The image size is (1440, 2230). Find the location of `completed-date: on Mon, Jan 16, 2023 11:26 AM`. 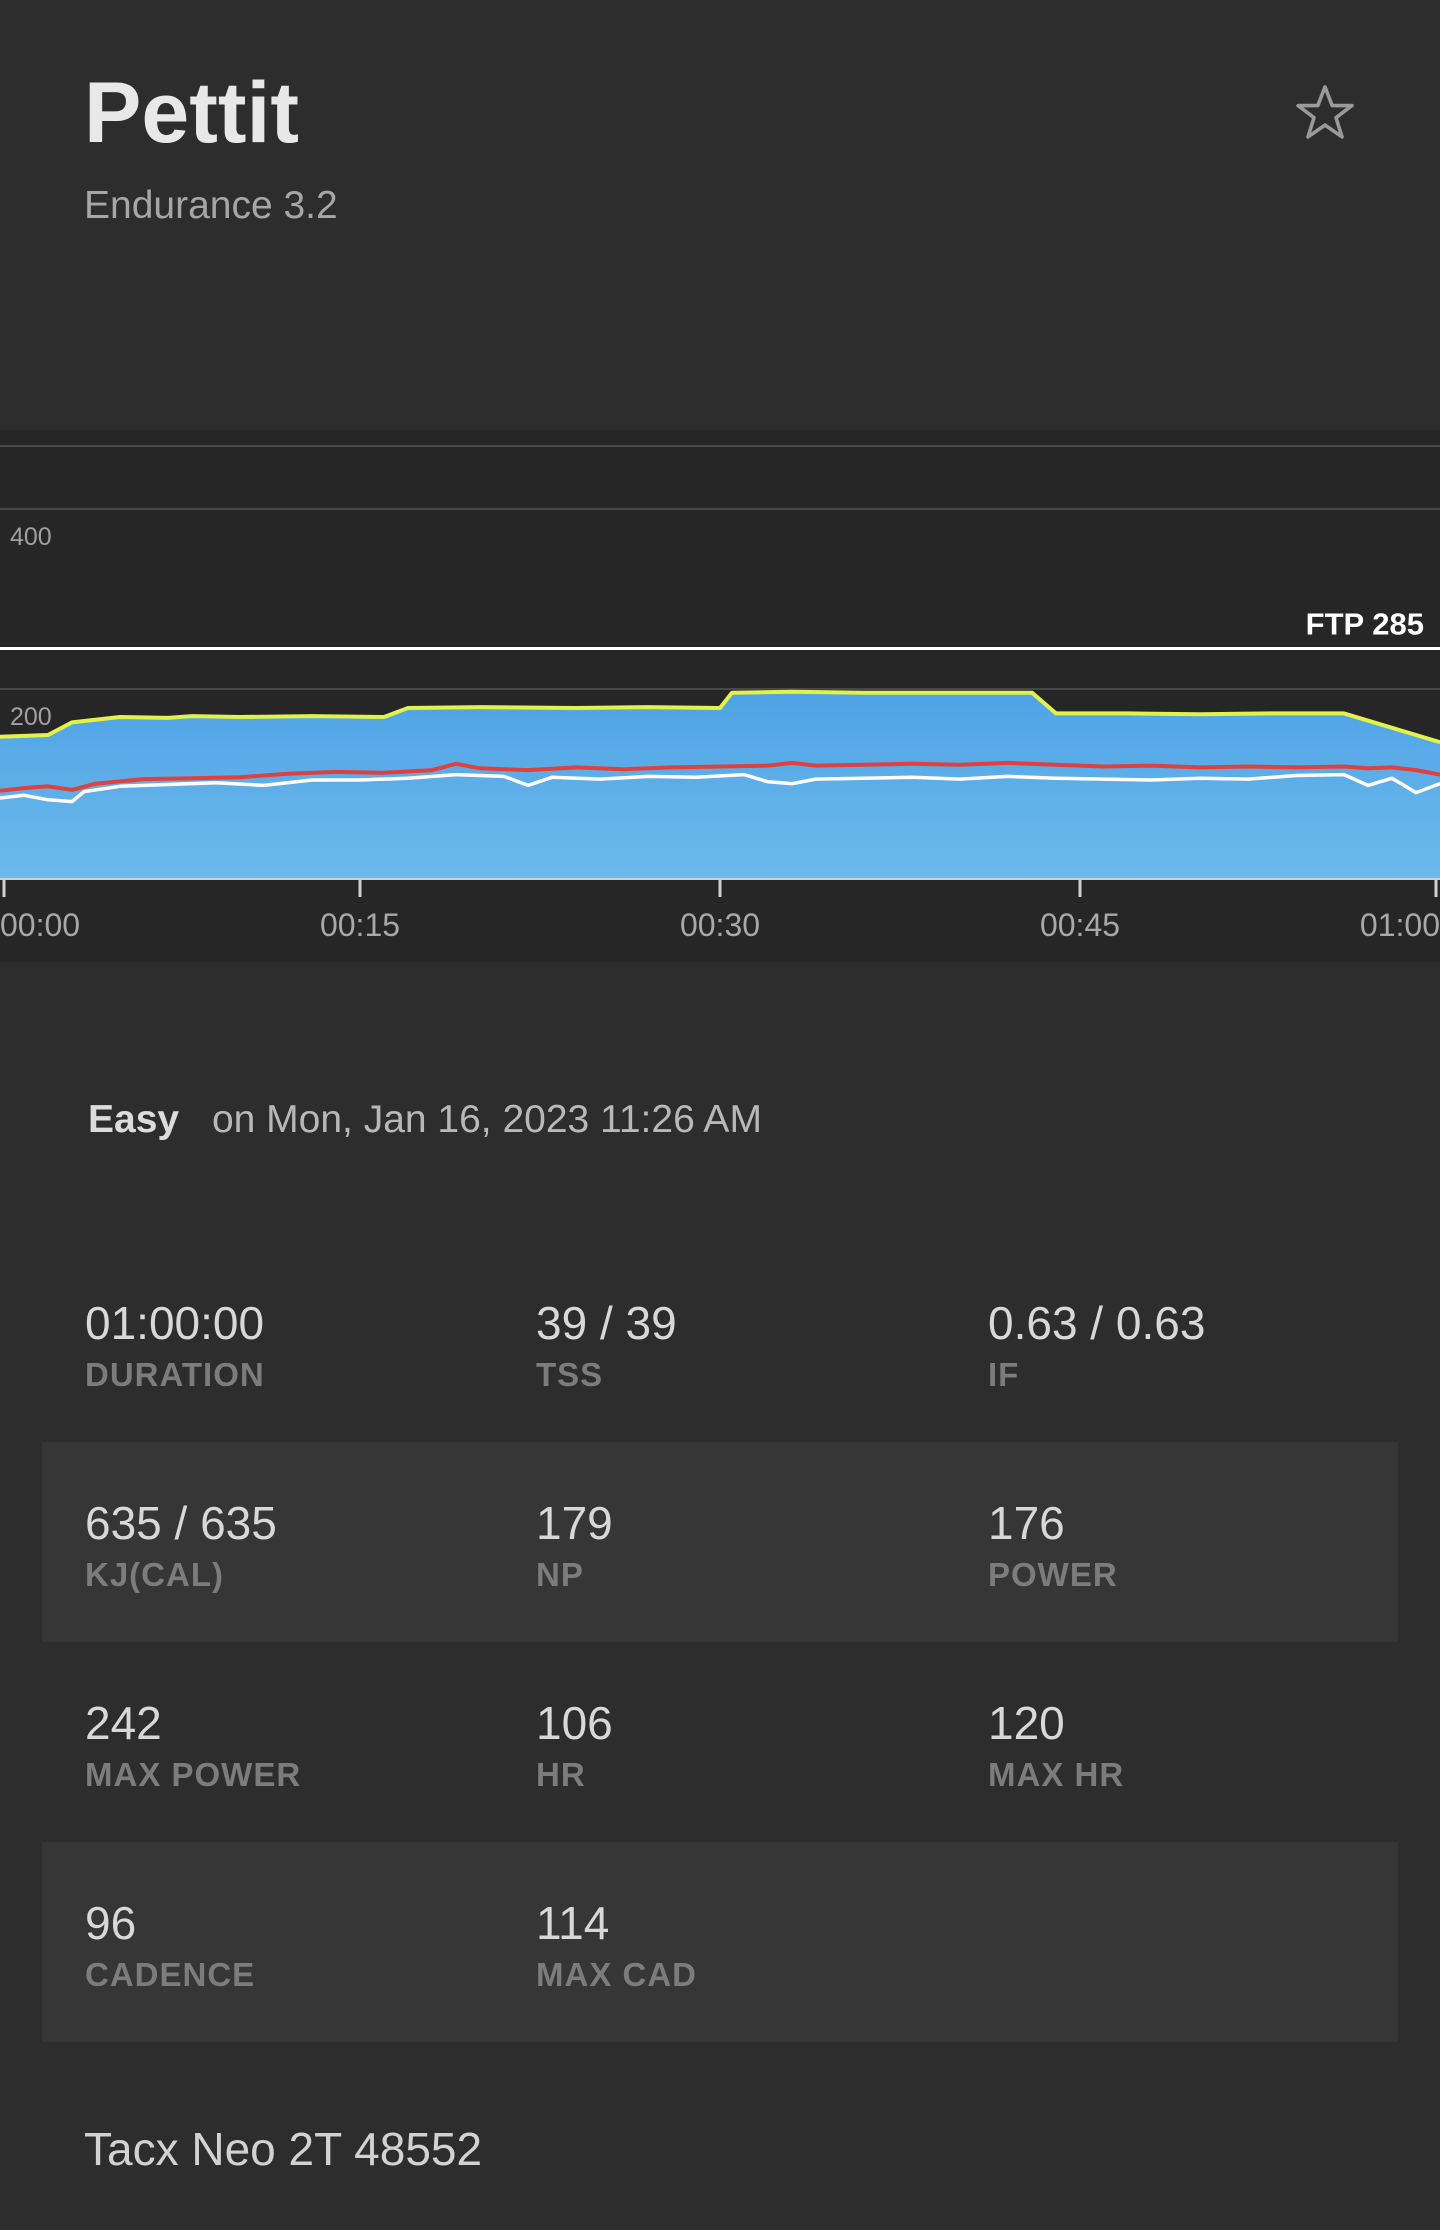

completed-date: on Mon, Jan 16, 2023 11:26 AM is located at coordinates (486, 1119).